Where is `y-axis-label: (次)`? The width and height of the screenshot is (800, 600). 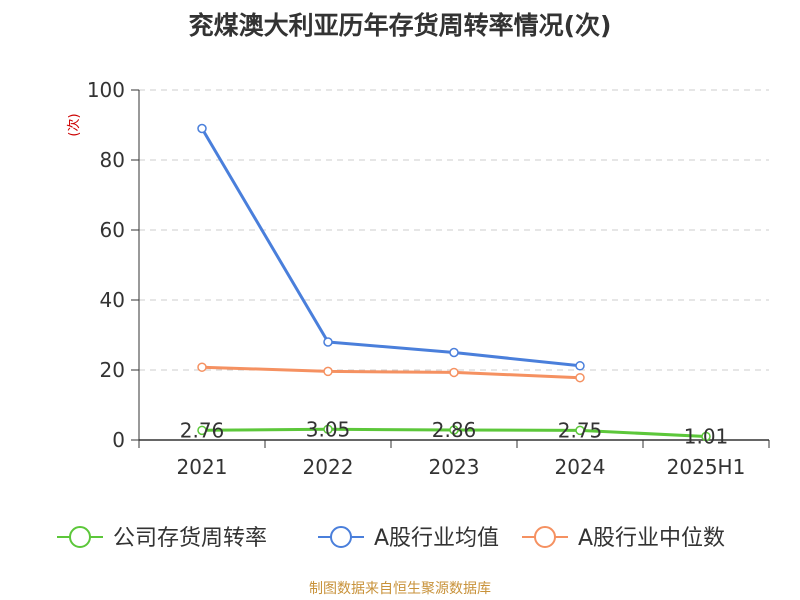
y-axis-label: (次) is located at coordinates (74, 124).